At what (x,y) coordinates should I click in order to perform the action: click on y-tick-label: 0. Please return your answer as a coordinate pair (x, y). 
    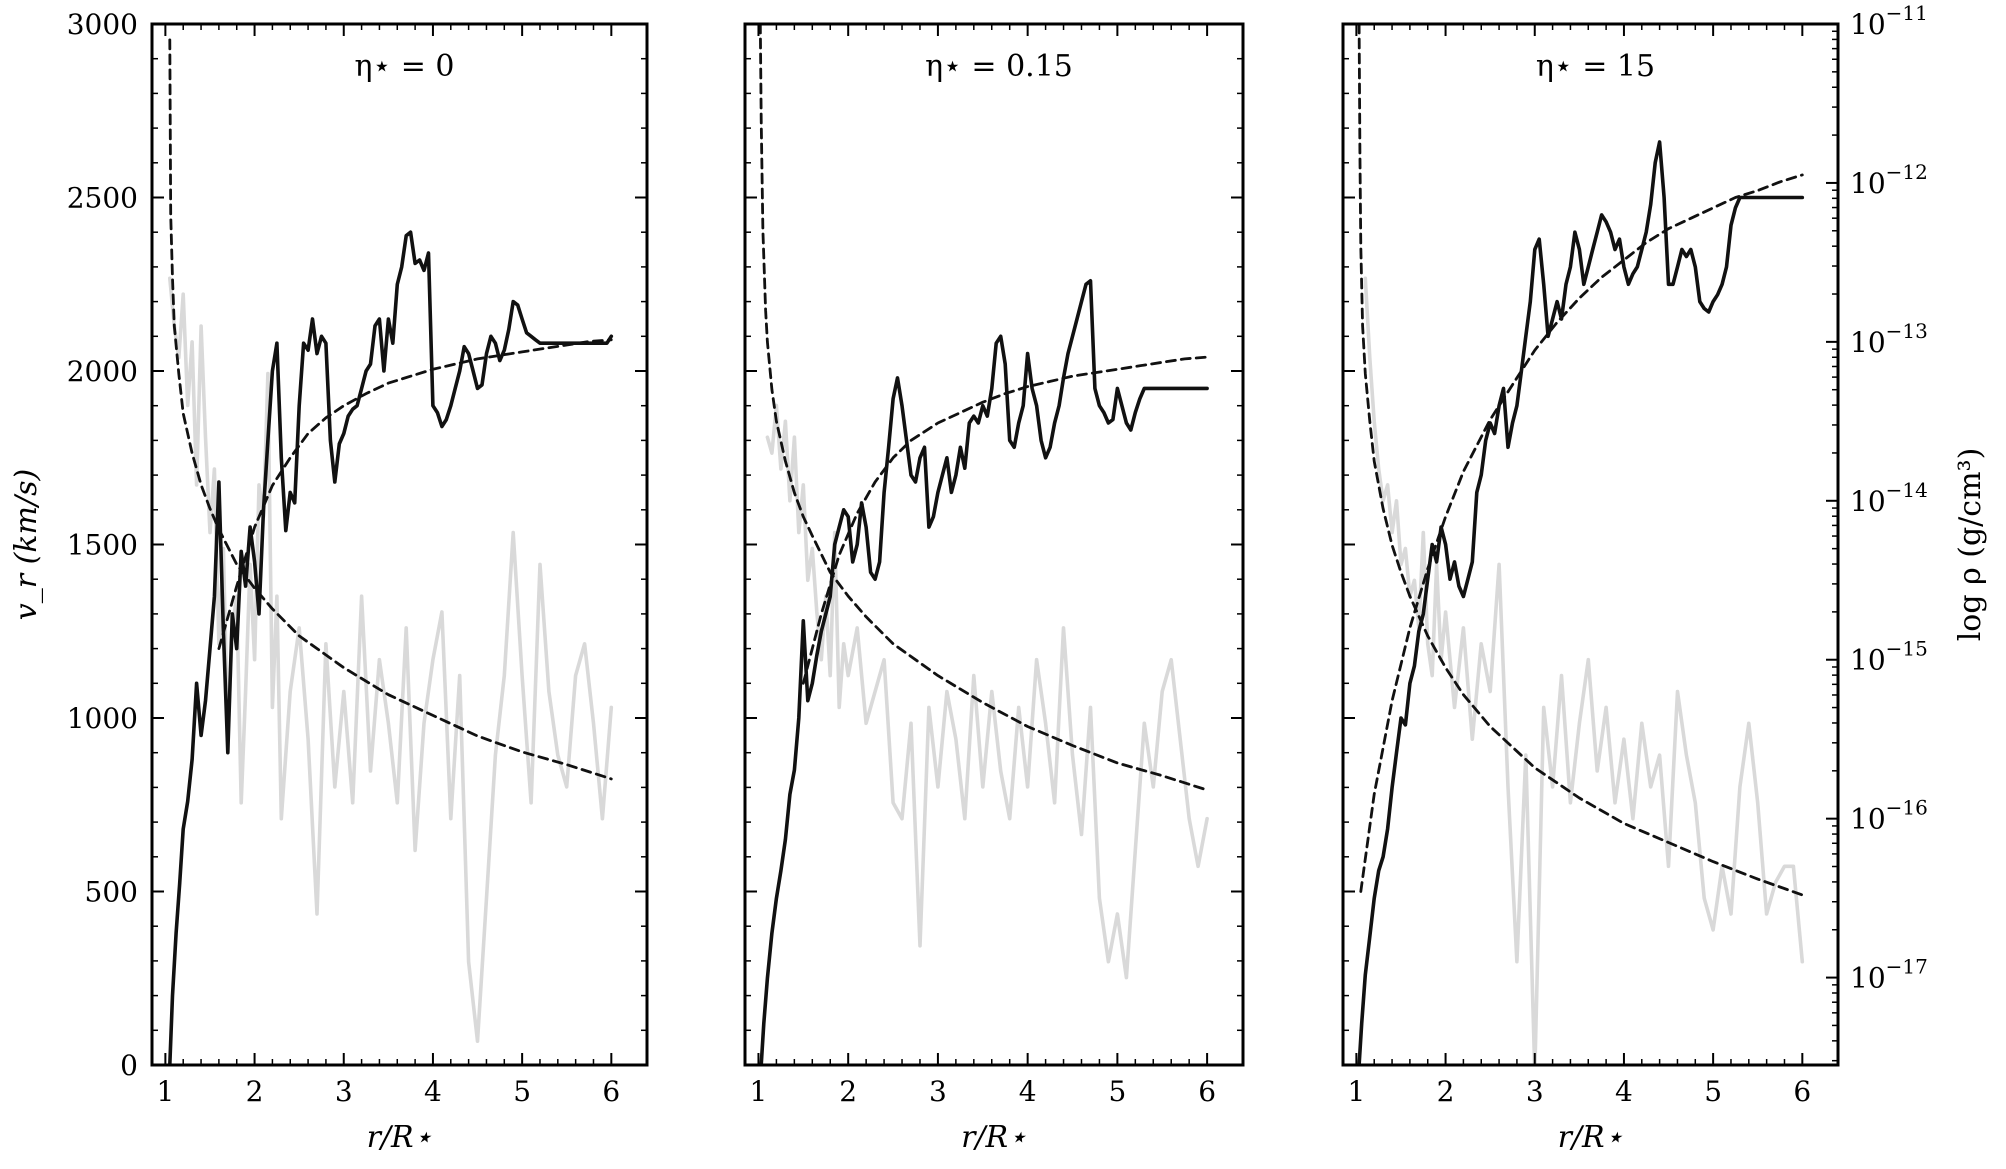
    Looking at the image, I should click on (129, 1065).